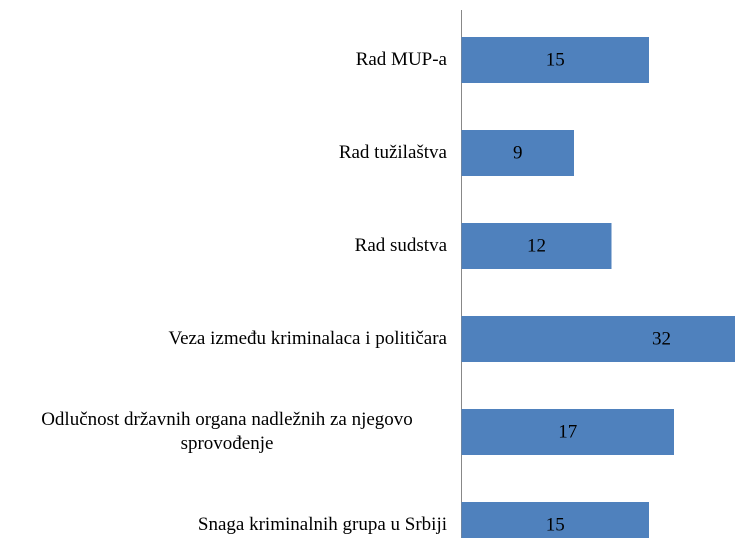  I want to click on value-label: 9, so click(518, 152).